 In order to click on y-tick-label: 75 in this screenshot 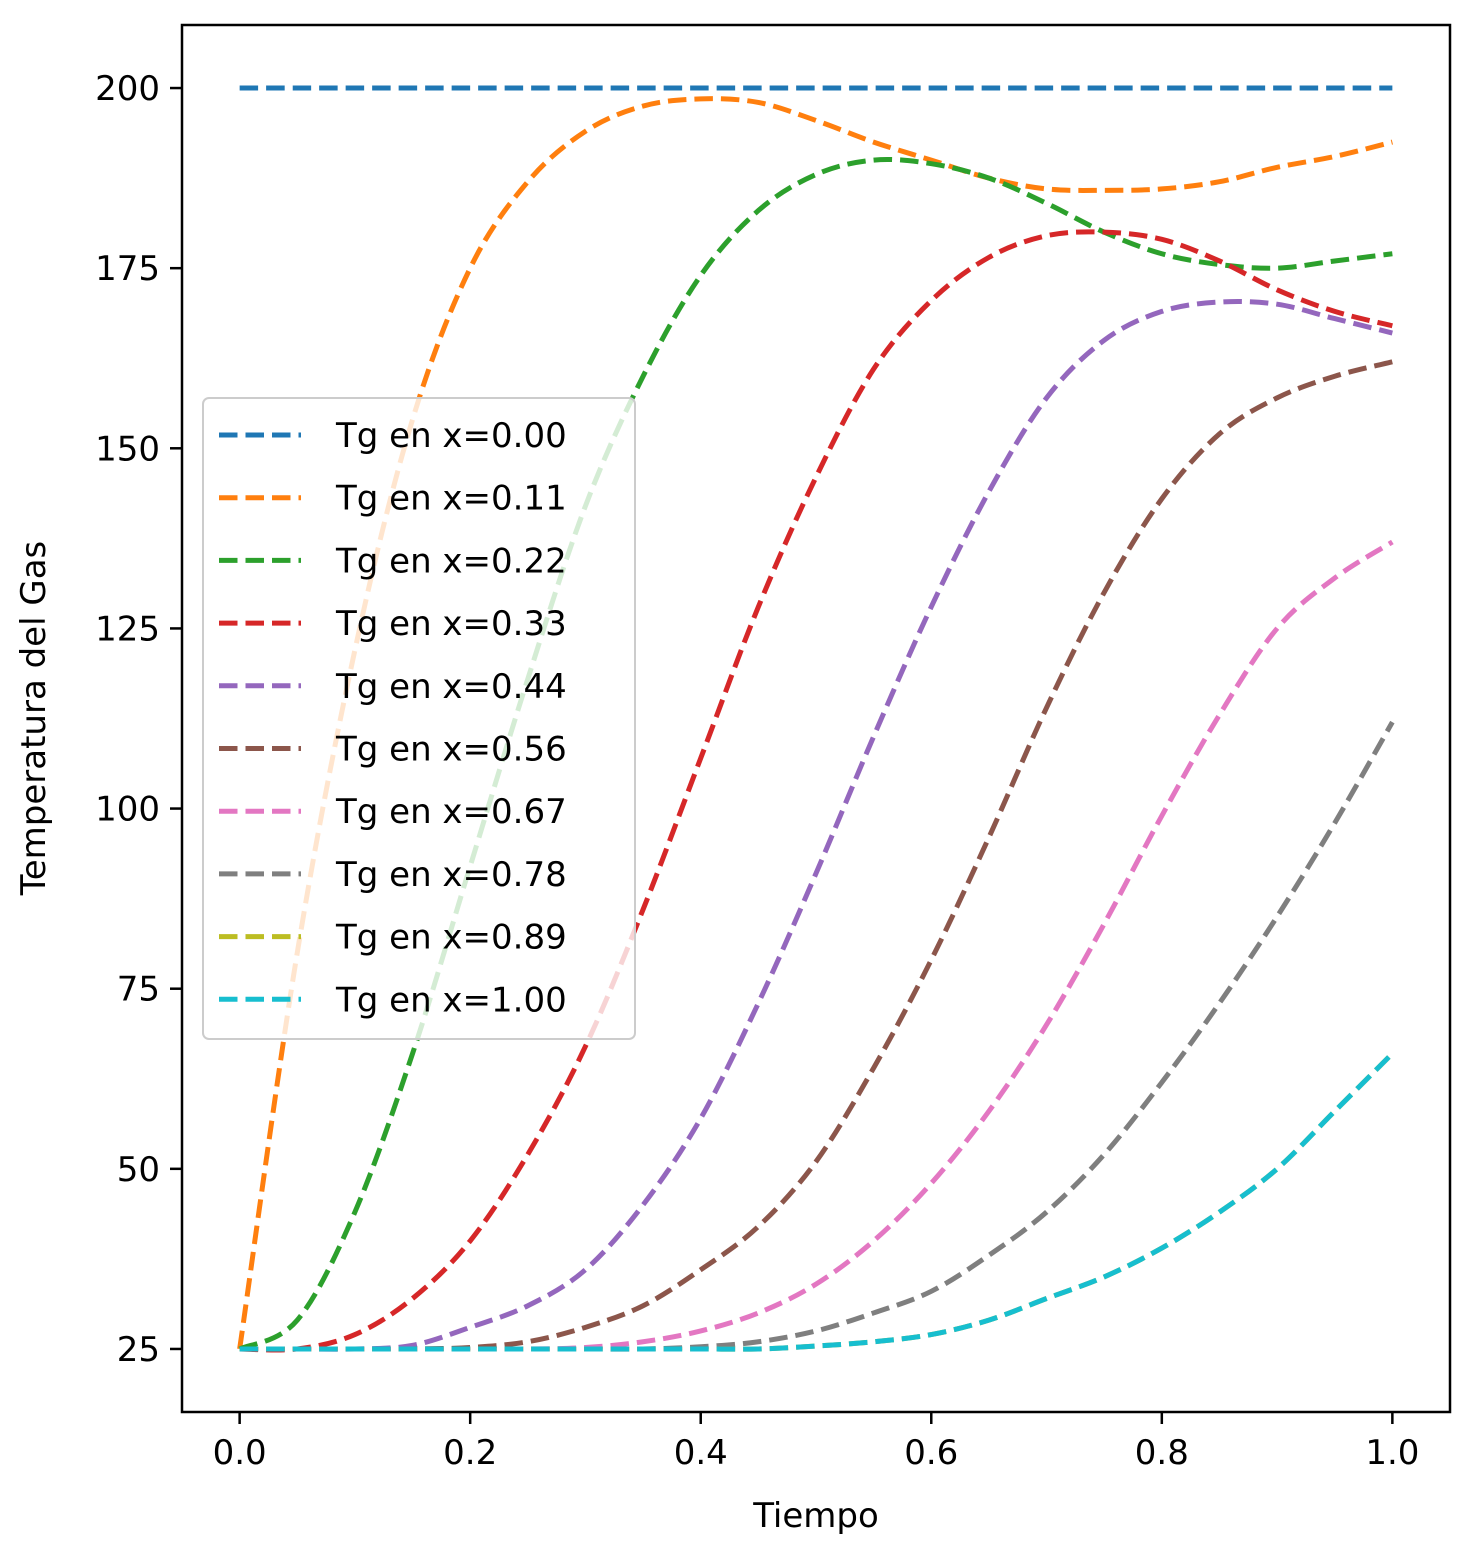, I will do `click(138, 990)`.